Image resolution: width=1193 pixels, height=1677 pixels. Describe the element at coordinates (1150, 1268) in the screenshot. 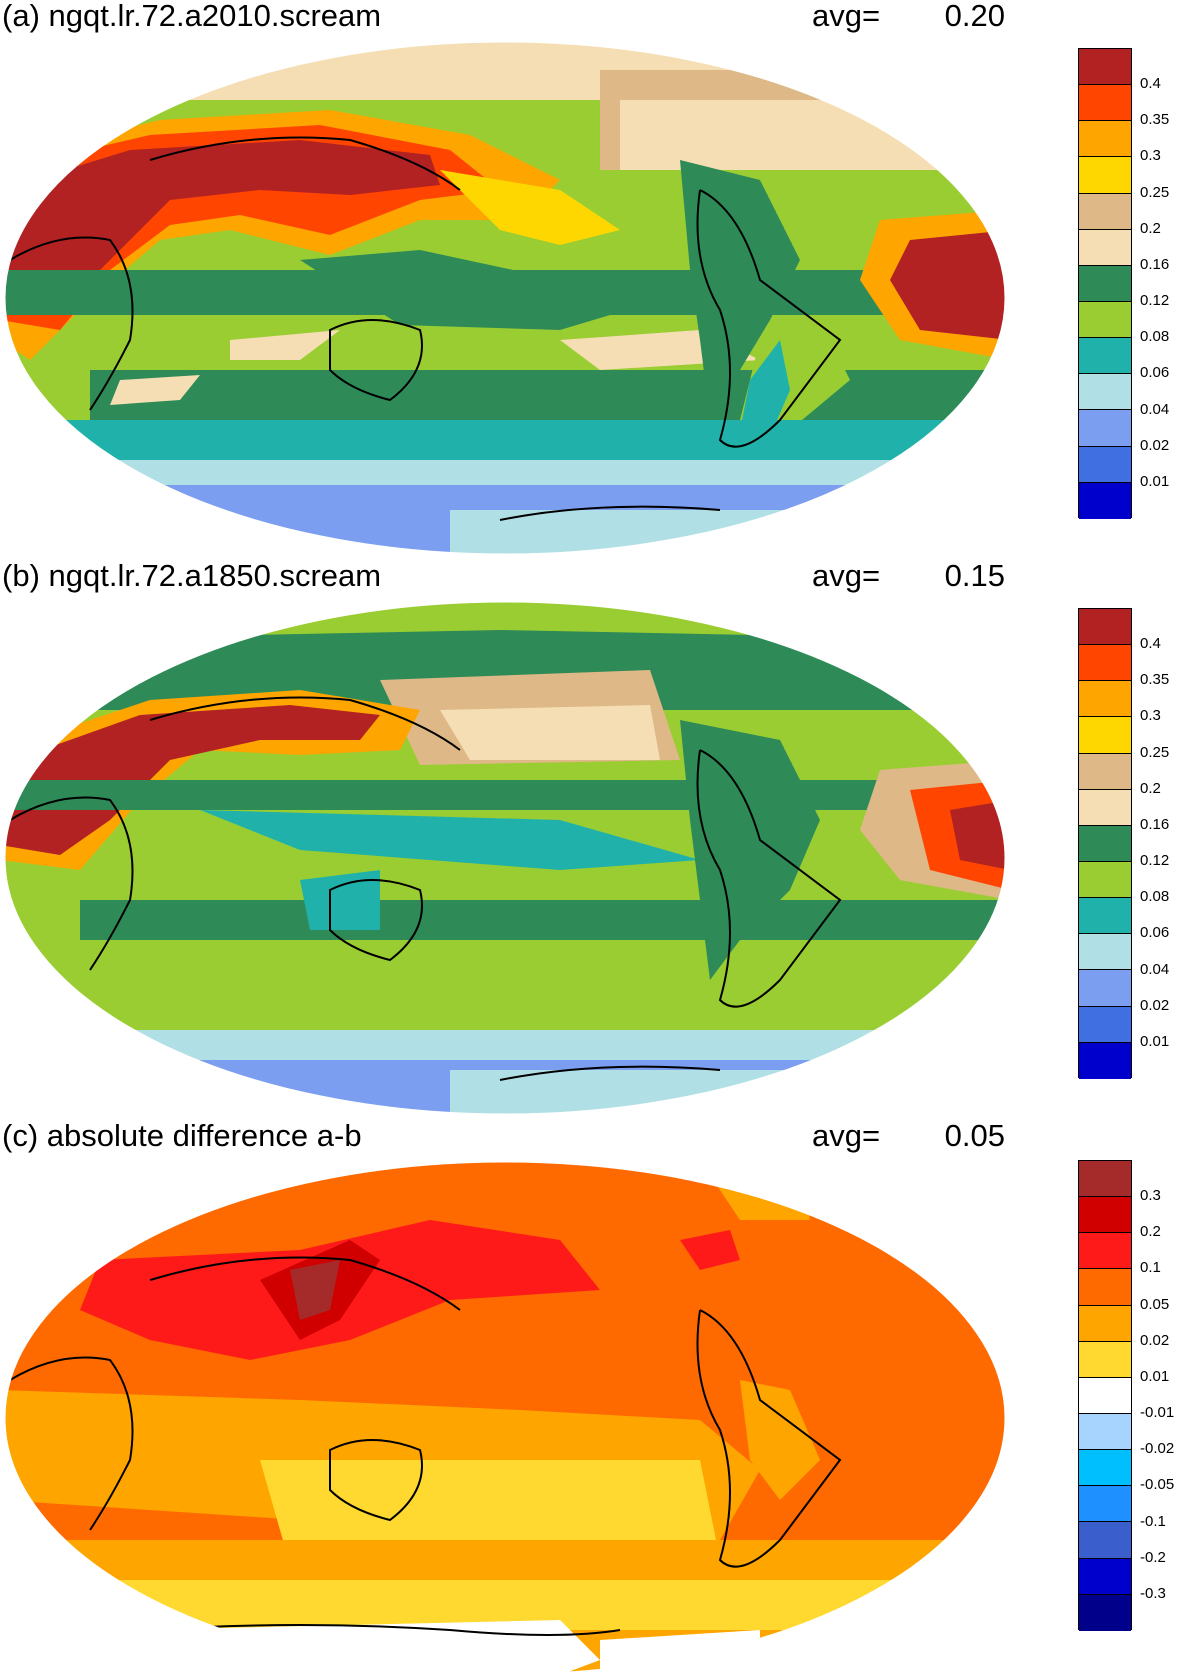

I see `colorbar-label: 0.1` at that location.